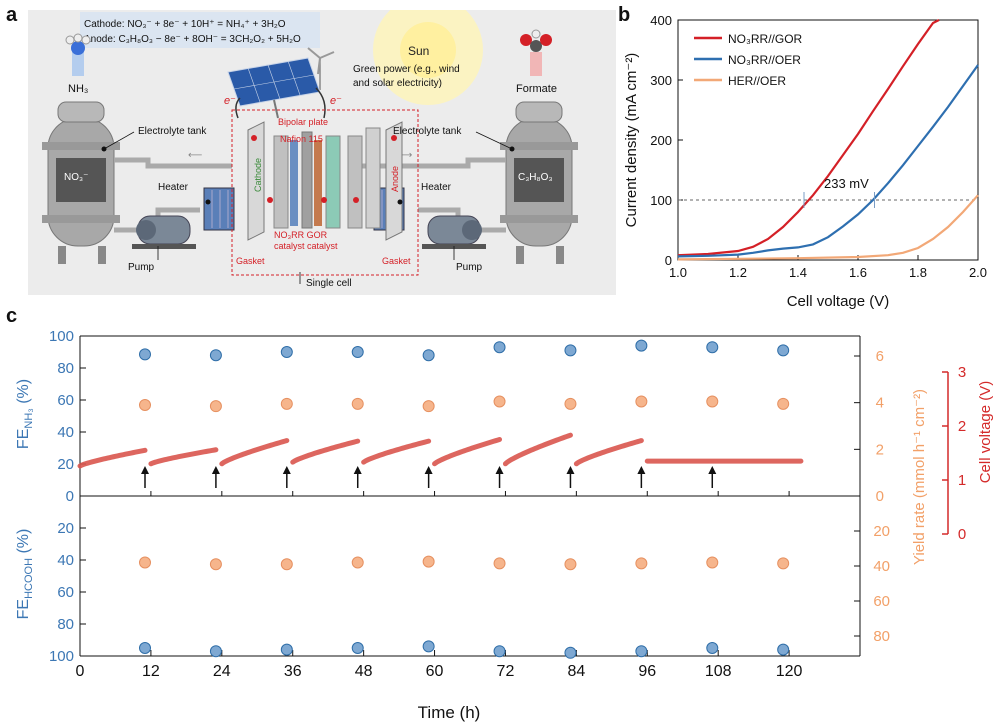 The width and height of the screenshot is (1000, 727). I want to click on left-heater-callout: Heater, so click(173, 187).